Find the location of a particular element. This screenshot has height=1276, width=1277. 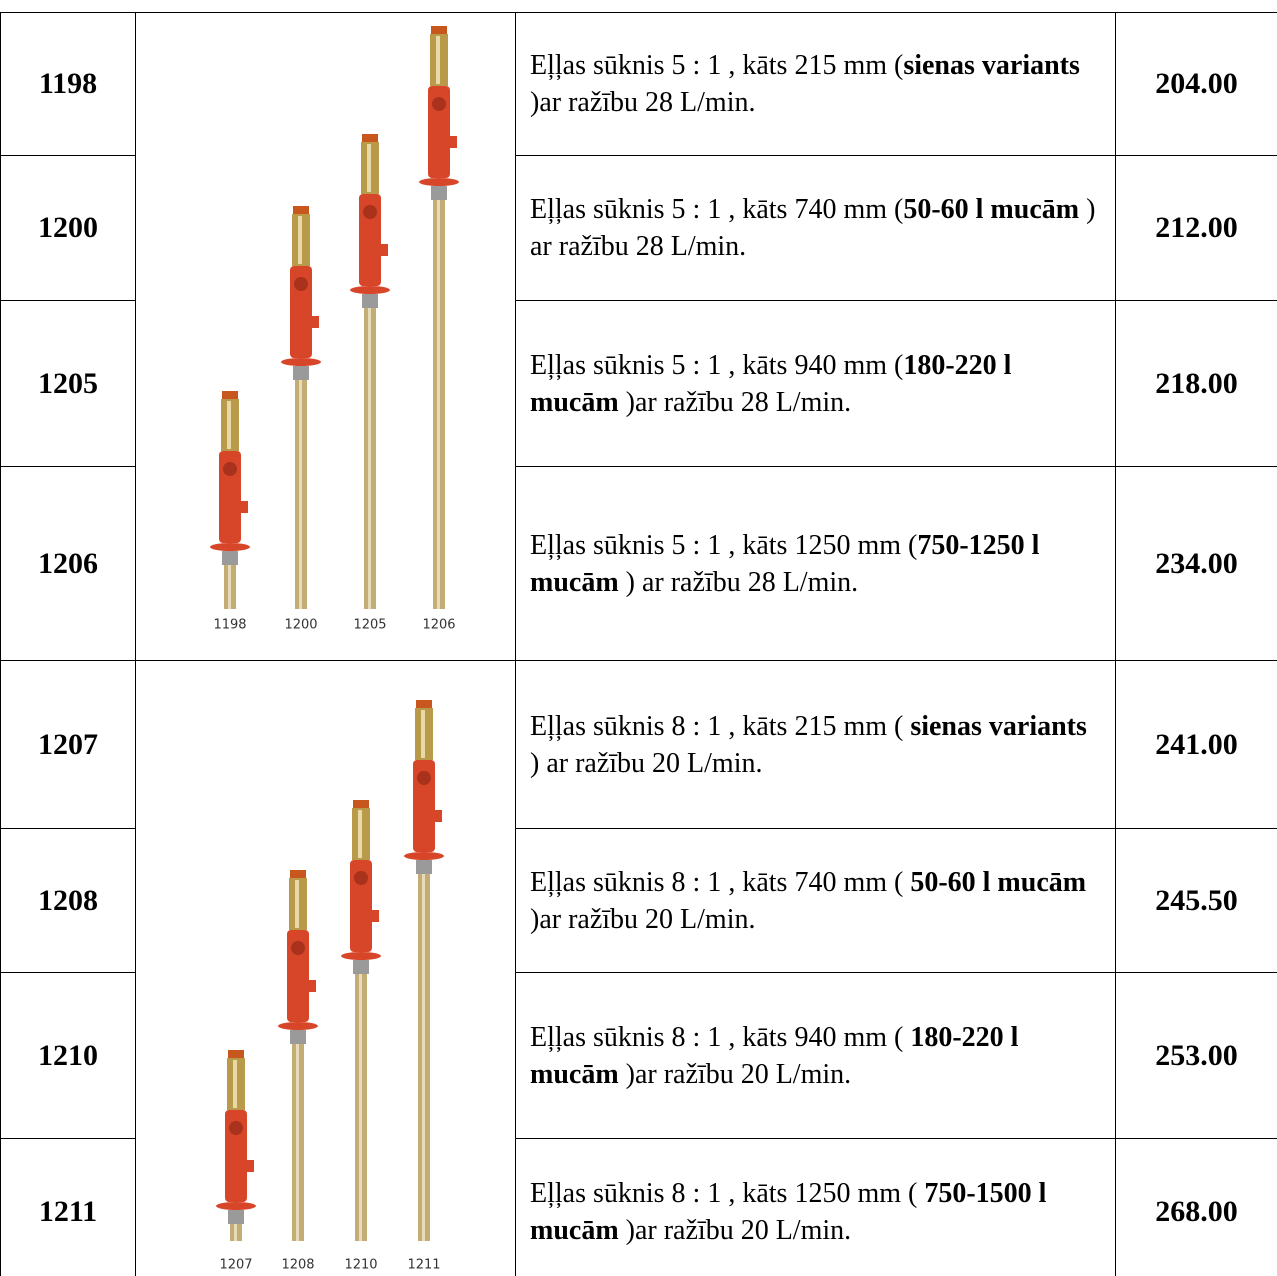

product-price: 204.00 is located at coordinates (1196, 84).